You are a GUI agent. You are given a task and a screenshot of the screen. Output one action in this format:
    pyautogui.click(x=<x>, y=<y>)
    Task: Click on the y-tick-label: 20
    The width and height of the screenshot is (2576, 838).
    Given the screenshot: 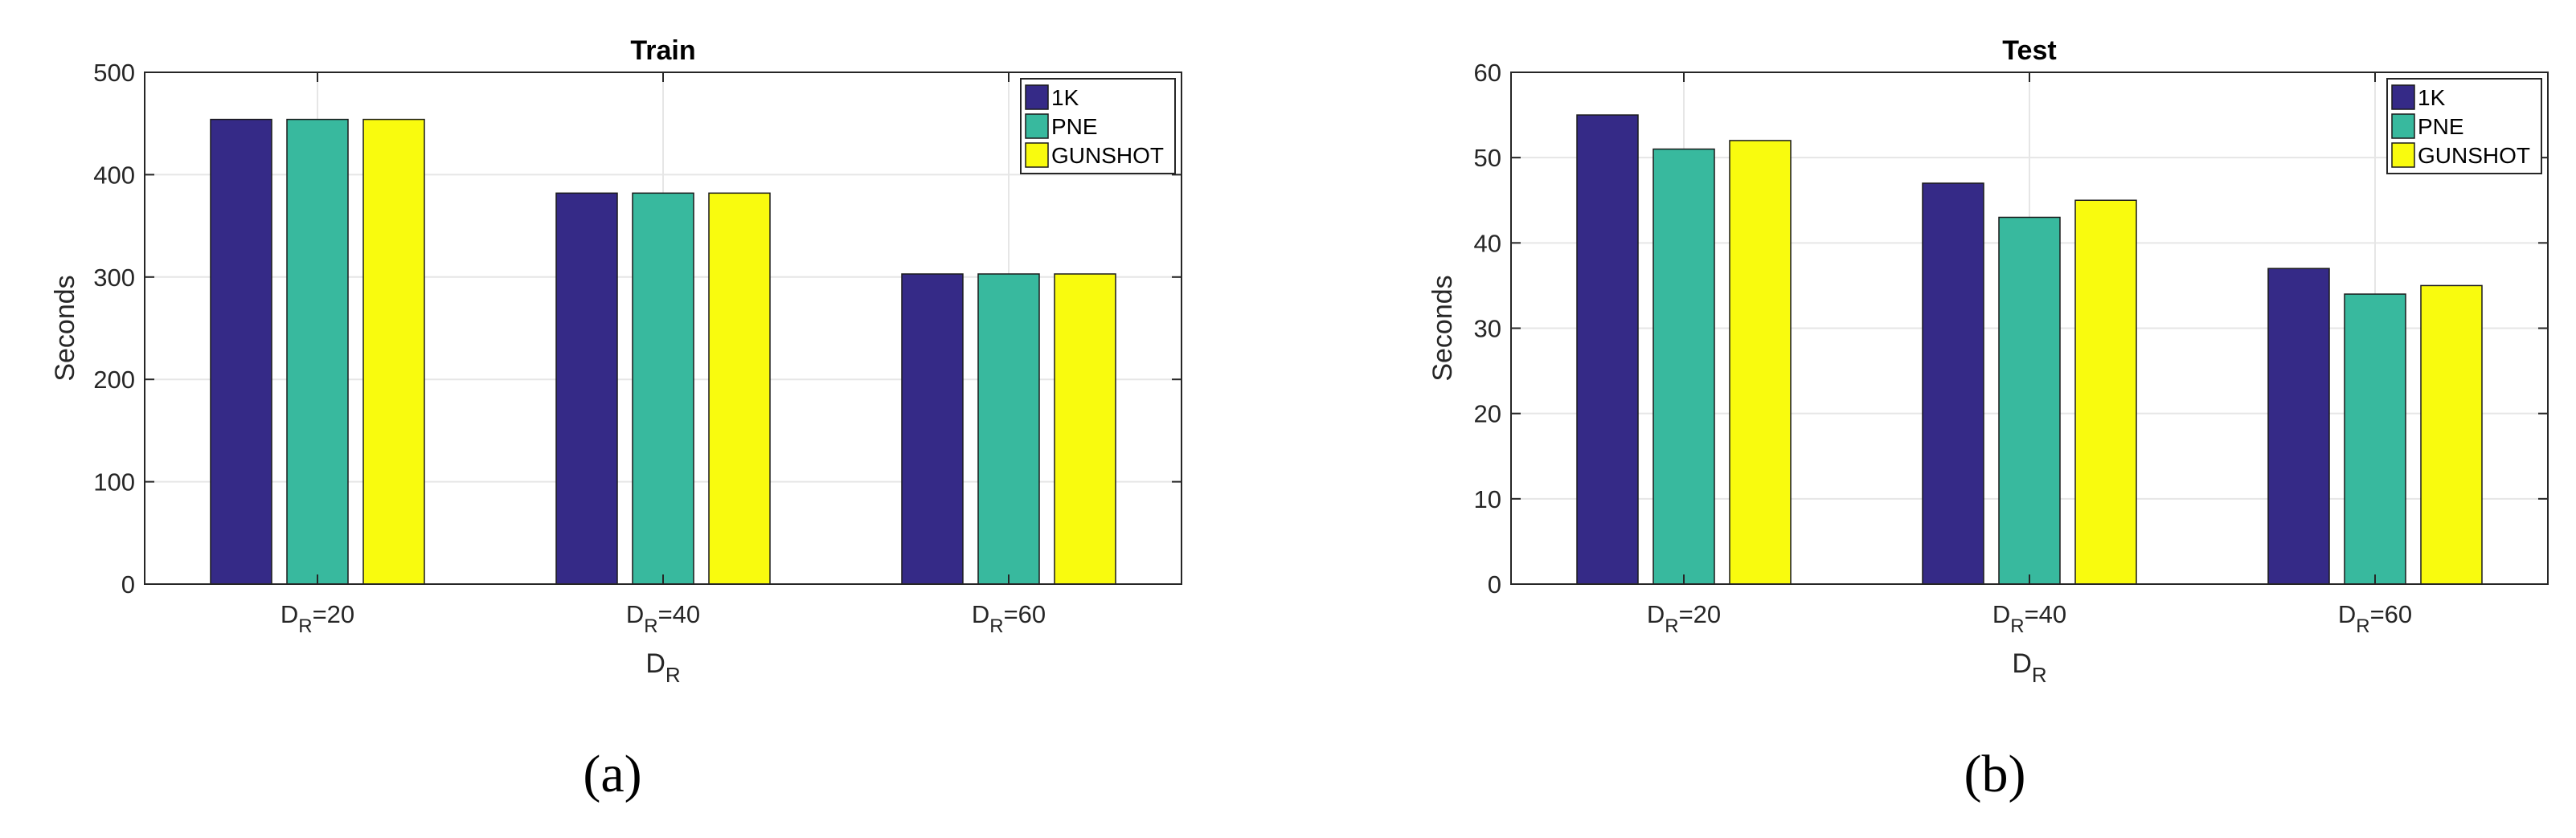 What is the action you would take?
    pyautogui.click(x=1487, y=414)
    